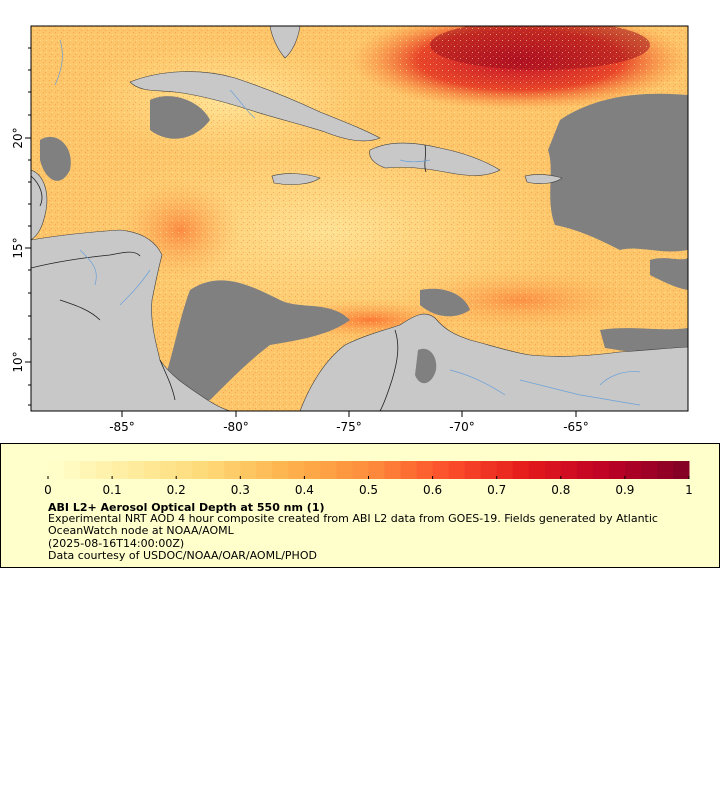 The width and height of the screenshot is (720, 800). What do you see at coordinates (176, 490) in the screenshot?
I see `colorbar-tick-label: 0.2` at bounding box center [176, 490].